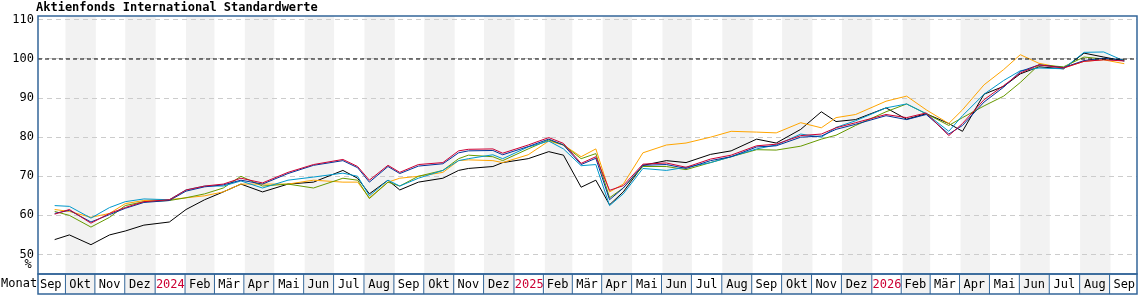 This screenshot has height=300, width=1140. What do you see at coordinates (26, 136) in the screenshot?
I see `y-tick-label: 80` at bounding box center [26, 136].